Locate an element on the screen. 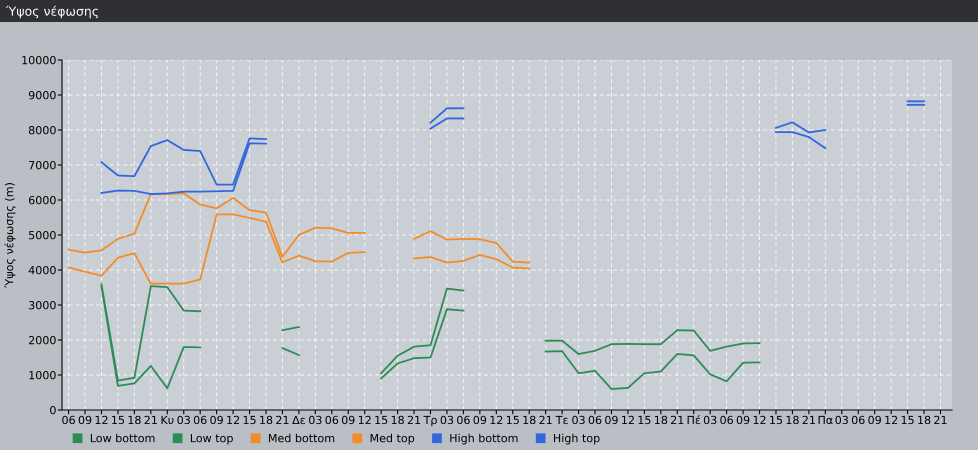  y-tick-label: 6000 is located at coordinates (42, 200).